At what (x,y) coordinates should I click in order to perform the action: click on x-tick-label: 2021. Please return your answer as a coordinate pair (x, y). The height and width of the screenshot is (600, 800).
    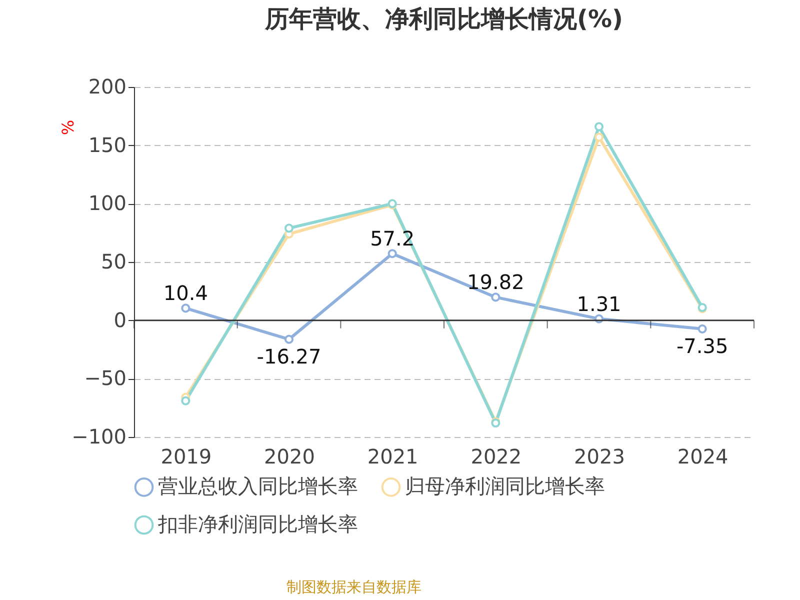
    Looking at the image, I should click on (392, 456).